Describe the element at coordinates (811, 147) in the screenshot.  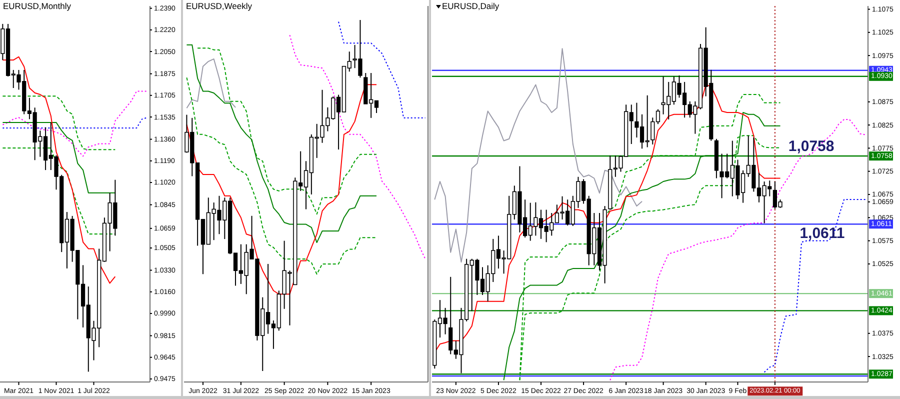
I see `annotation: 1,0758` at that location.